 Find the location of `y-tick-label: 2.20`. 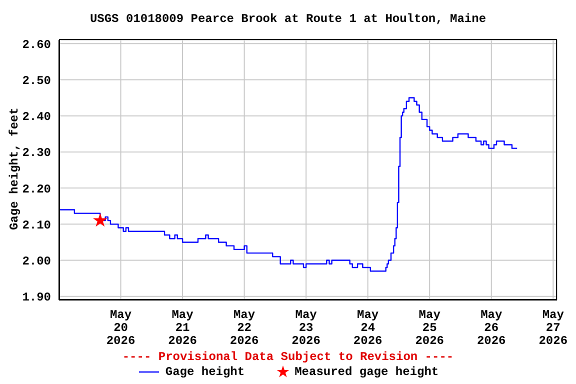

y-tick-label: 2.20 is located at coordinates (36, 189).